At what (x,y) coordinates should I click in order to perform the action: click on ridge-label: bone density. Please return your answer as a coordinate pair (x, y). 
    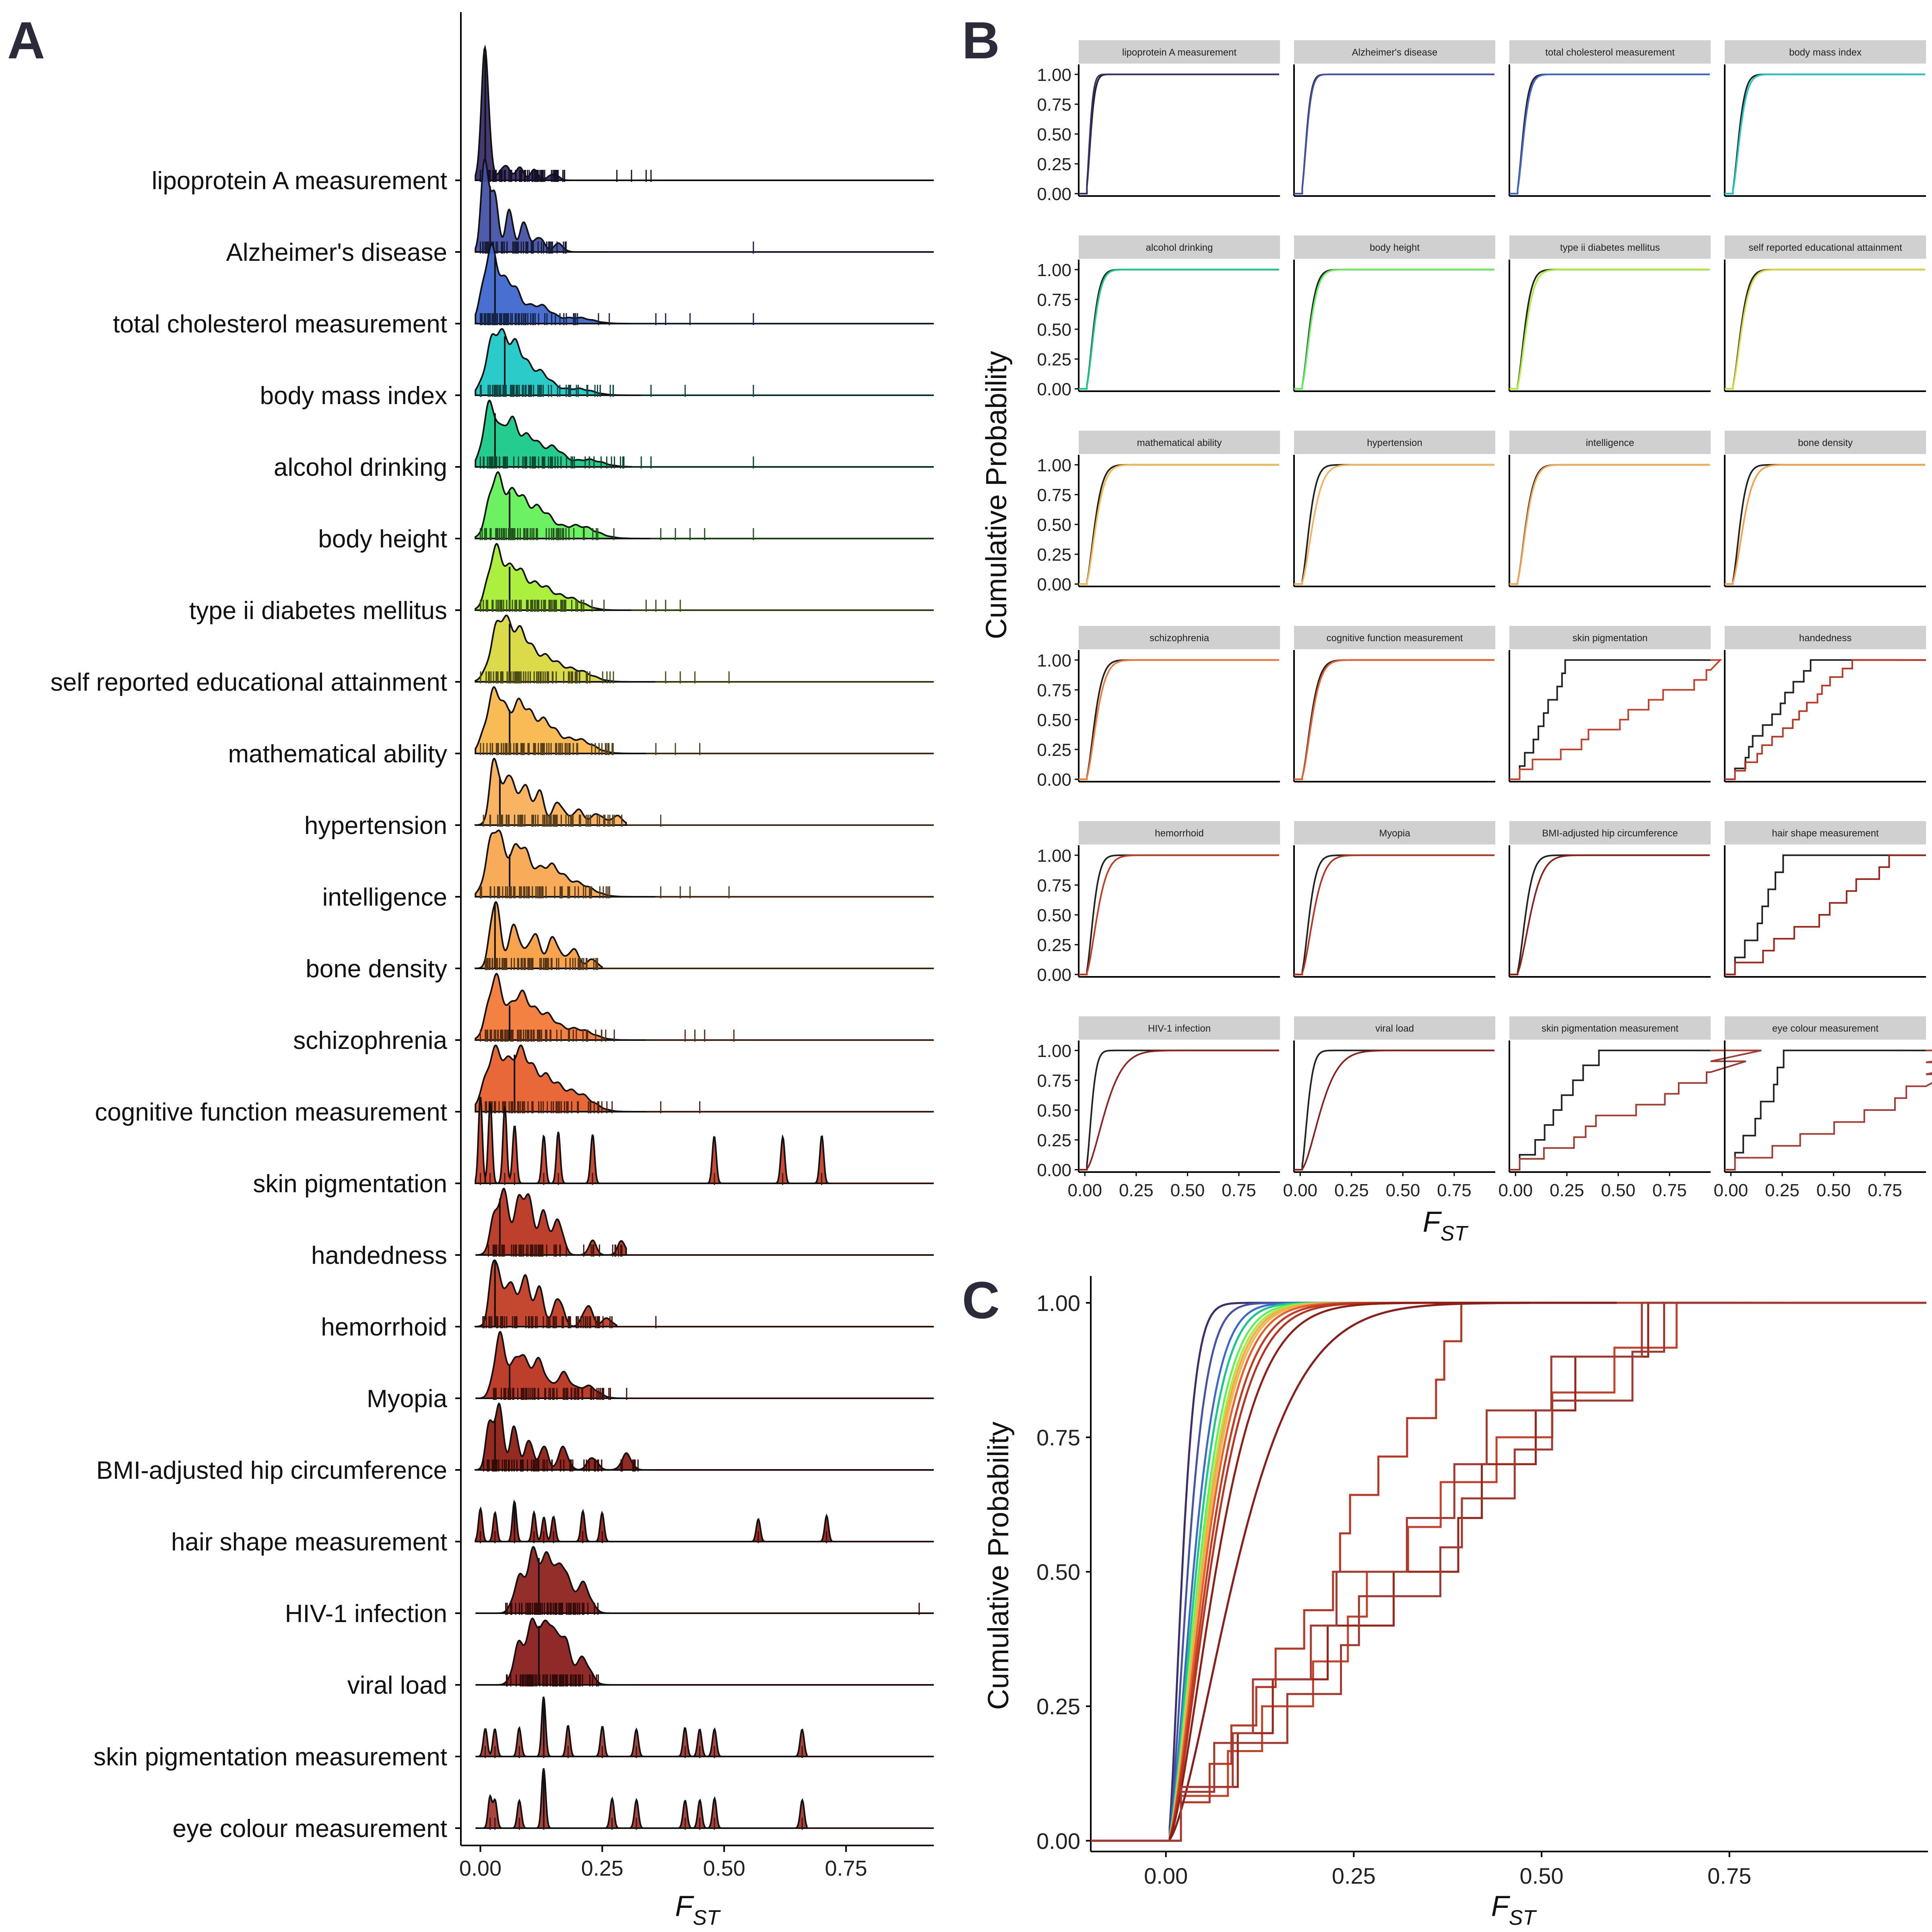
    Looking at the image, I should click on (376, 969).